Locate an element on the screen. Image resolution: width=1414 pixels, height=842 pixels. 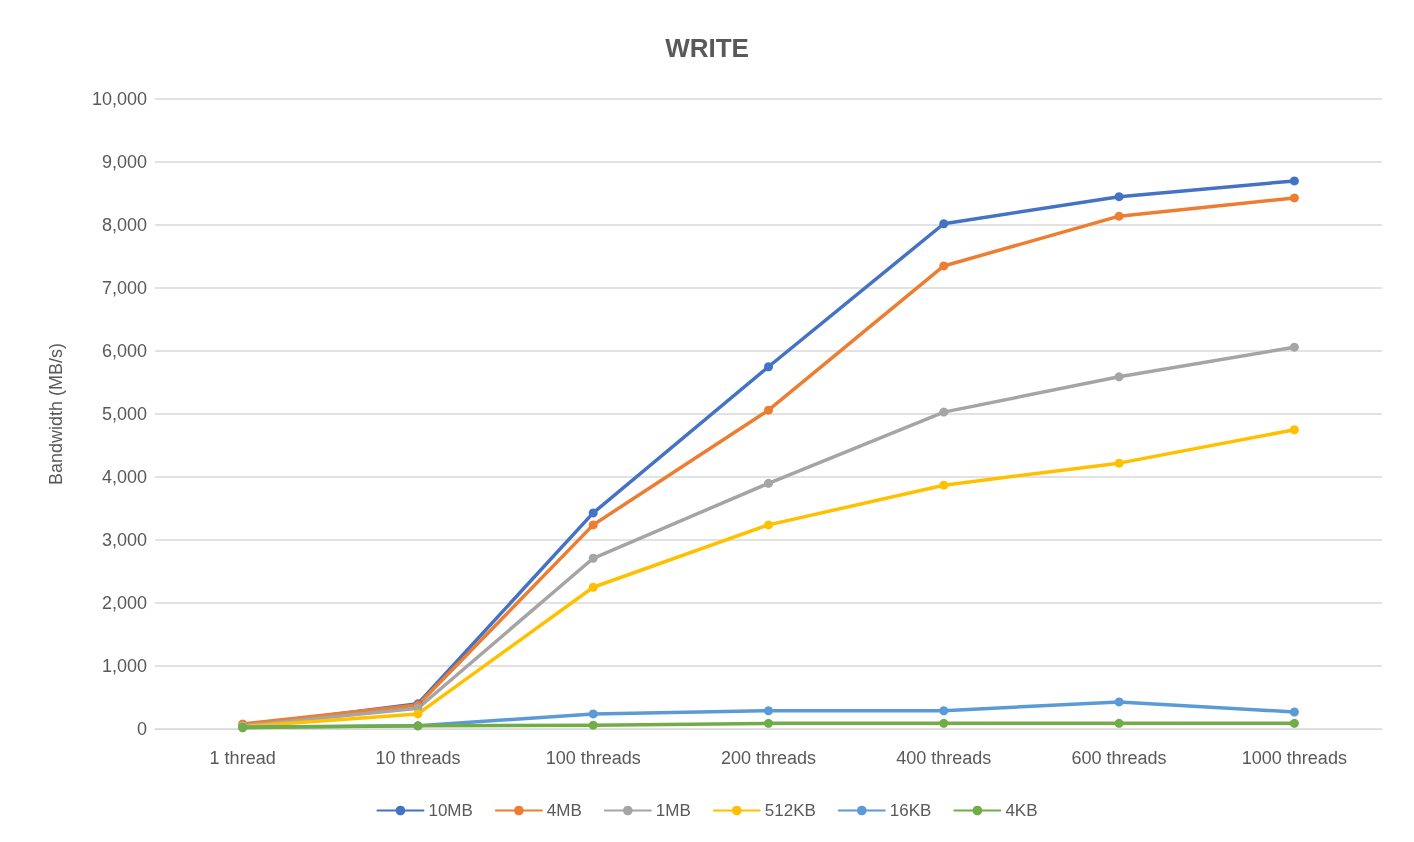
y-tick-label: 10,000 is located at coordinates (119, 99).